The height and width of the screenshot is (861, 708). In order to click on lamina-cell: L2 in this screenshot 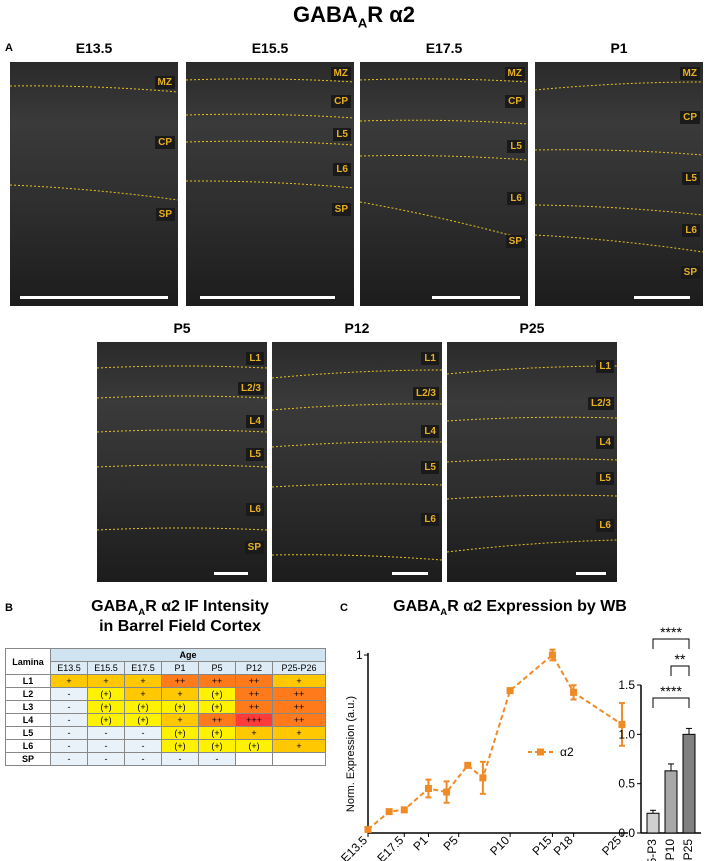, I will do `click(28, 694)`.